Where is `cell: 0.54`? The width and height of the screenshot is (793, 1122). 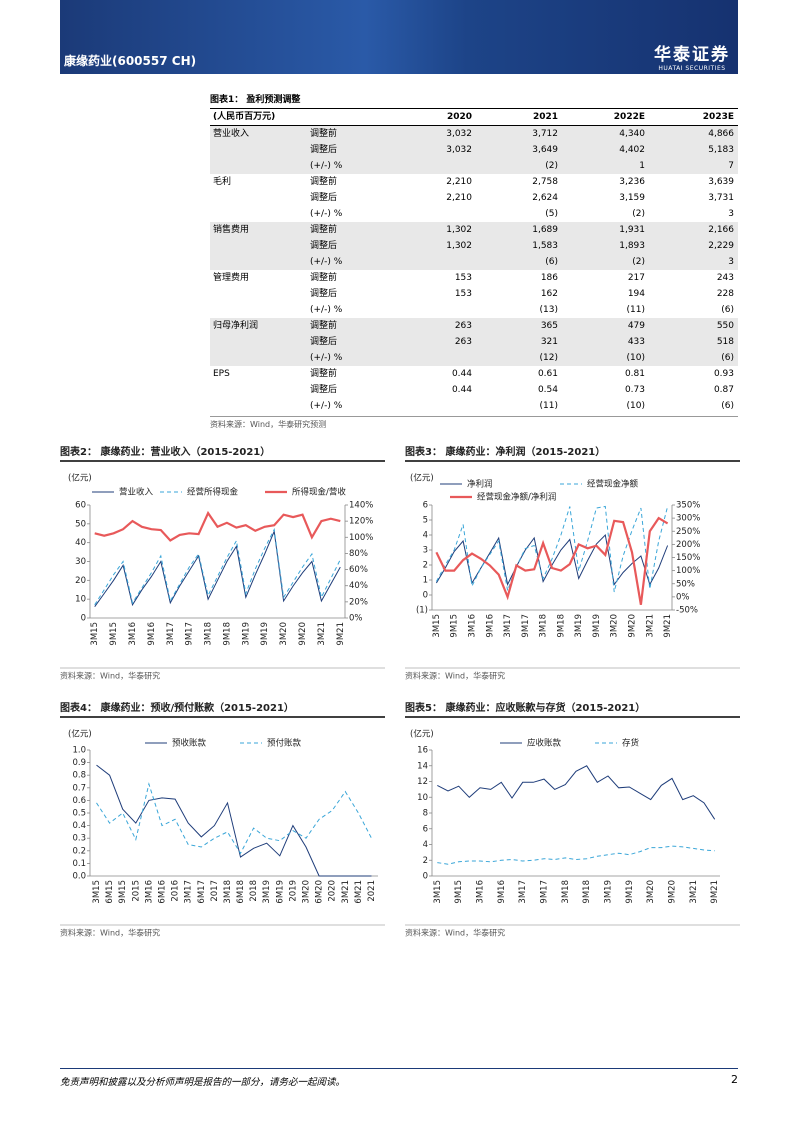 cell: 0.54 is located at coordinates (547, 390).